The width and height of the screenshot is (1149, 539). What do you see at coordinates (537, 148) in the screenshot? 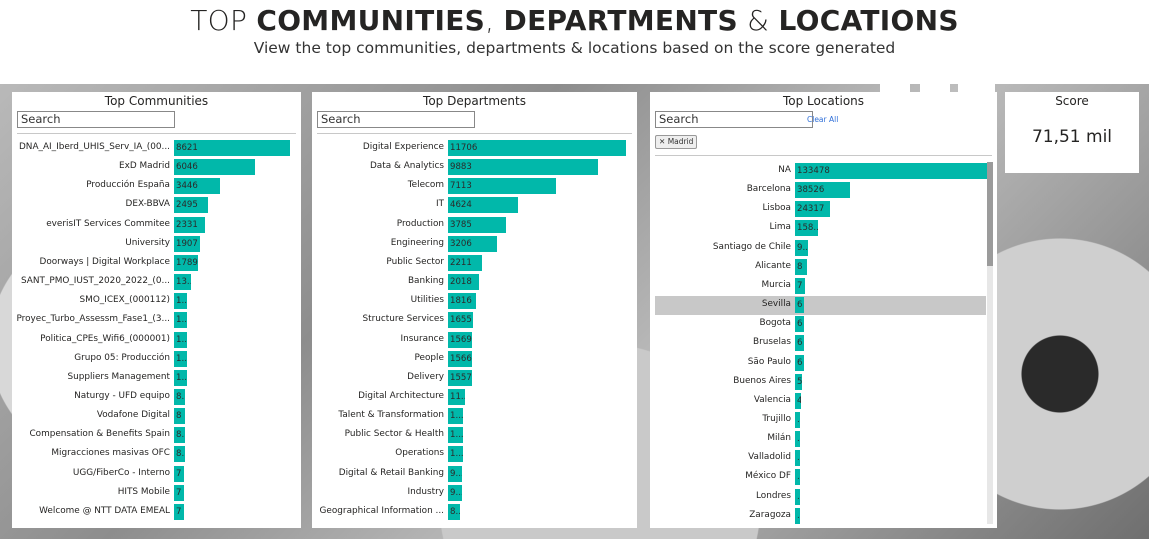
I see `bar: 11706` at bounding box center [537, 148].